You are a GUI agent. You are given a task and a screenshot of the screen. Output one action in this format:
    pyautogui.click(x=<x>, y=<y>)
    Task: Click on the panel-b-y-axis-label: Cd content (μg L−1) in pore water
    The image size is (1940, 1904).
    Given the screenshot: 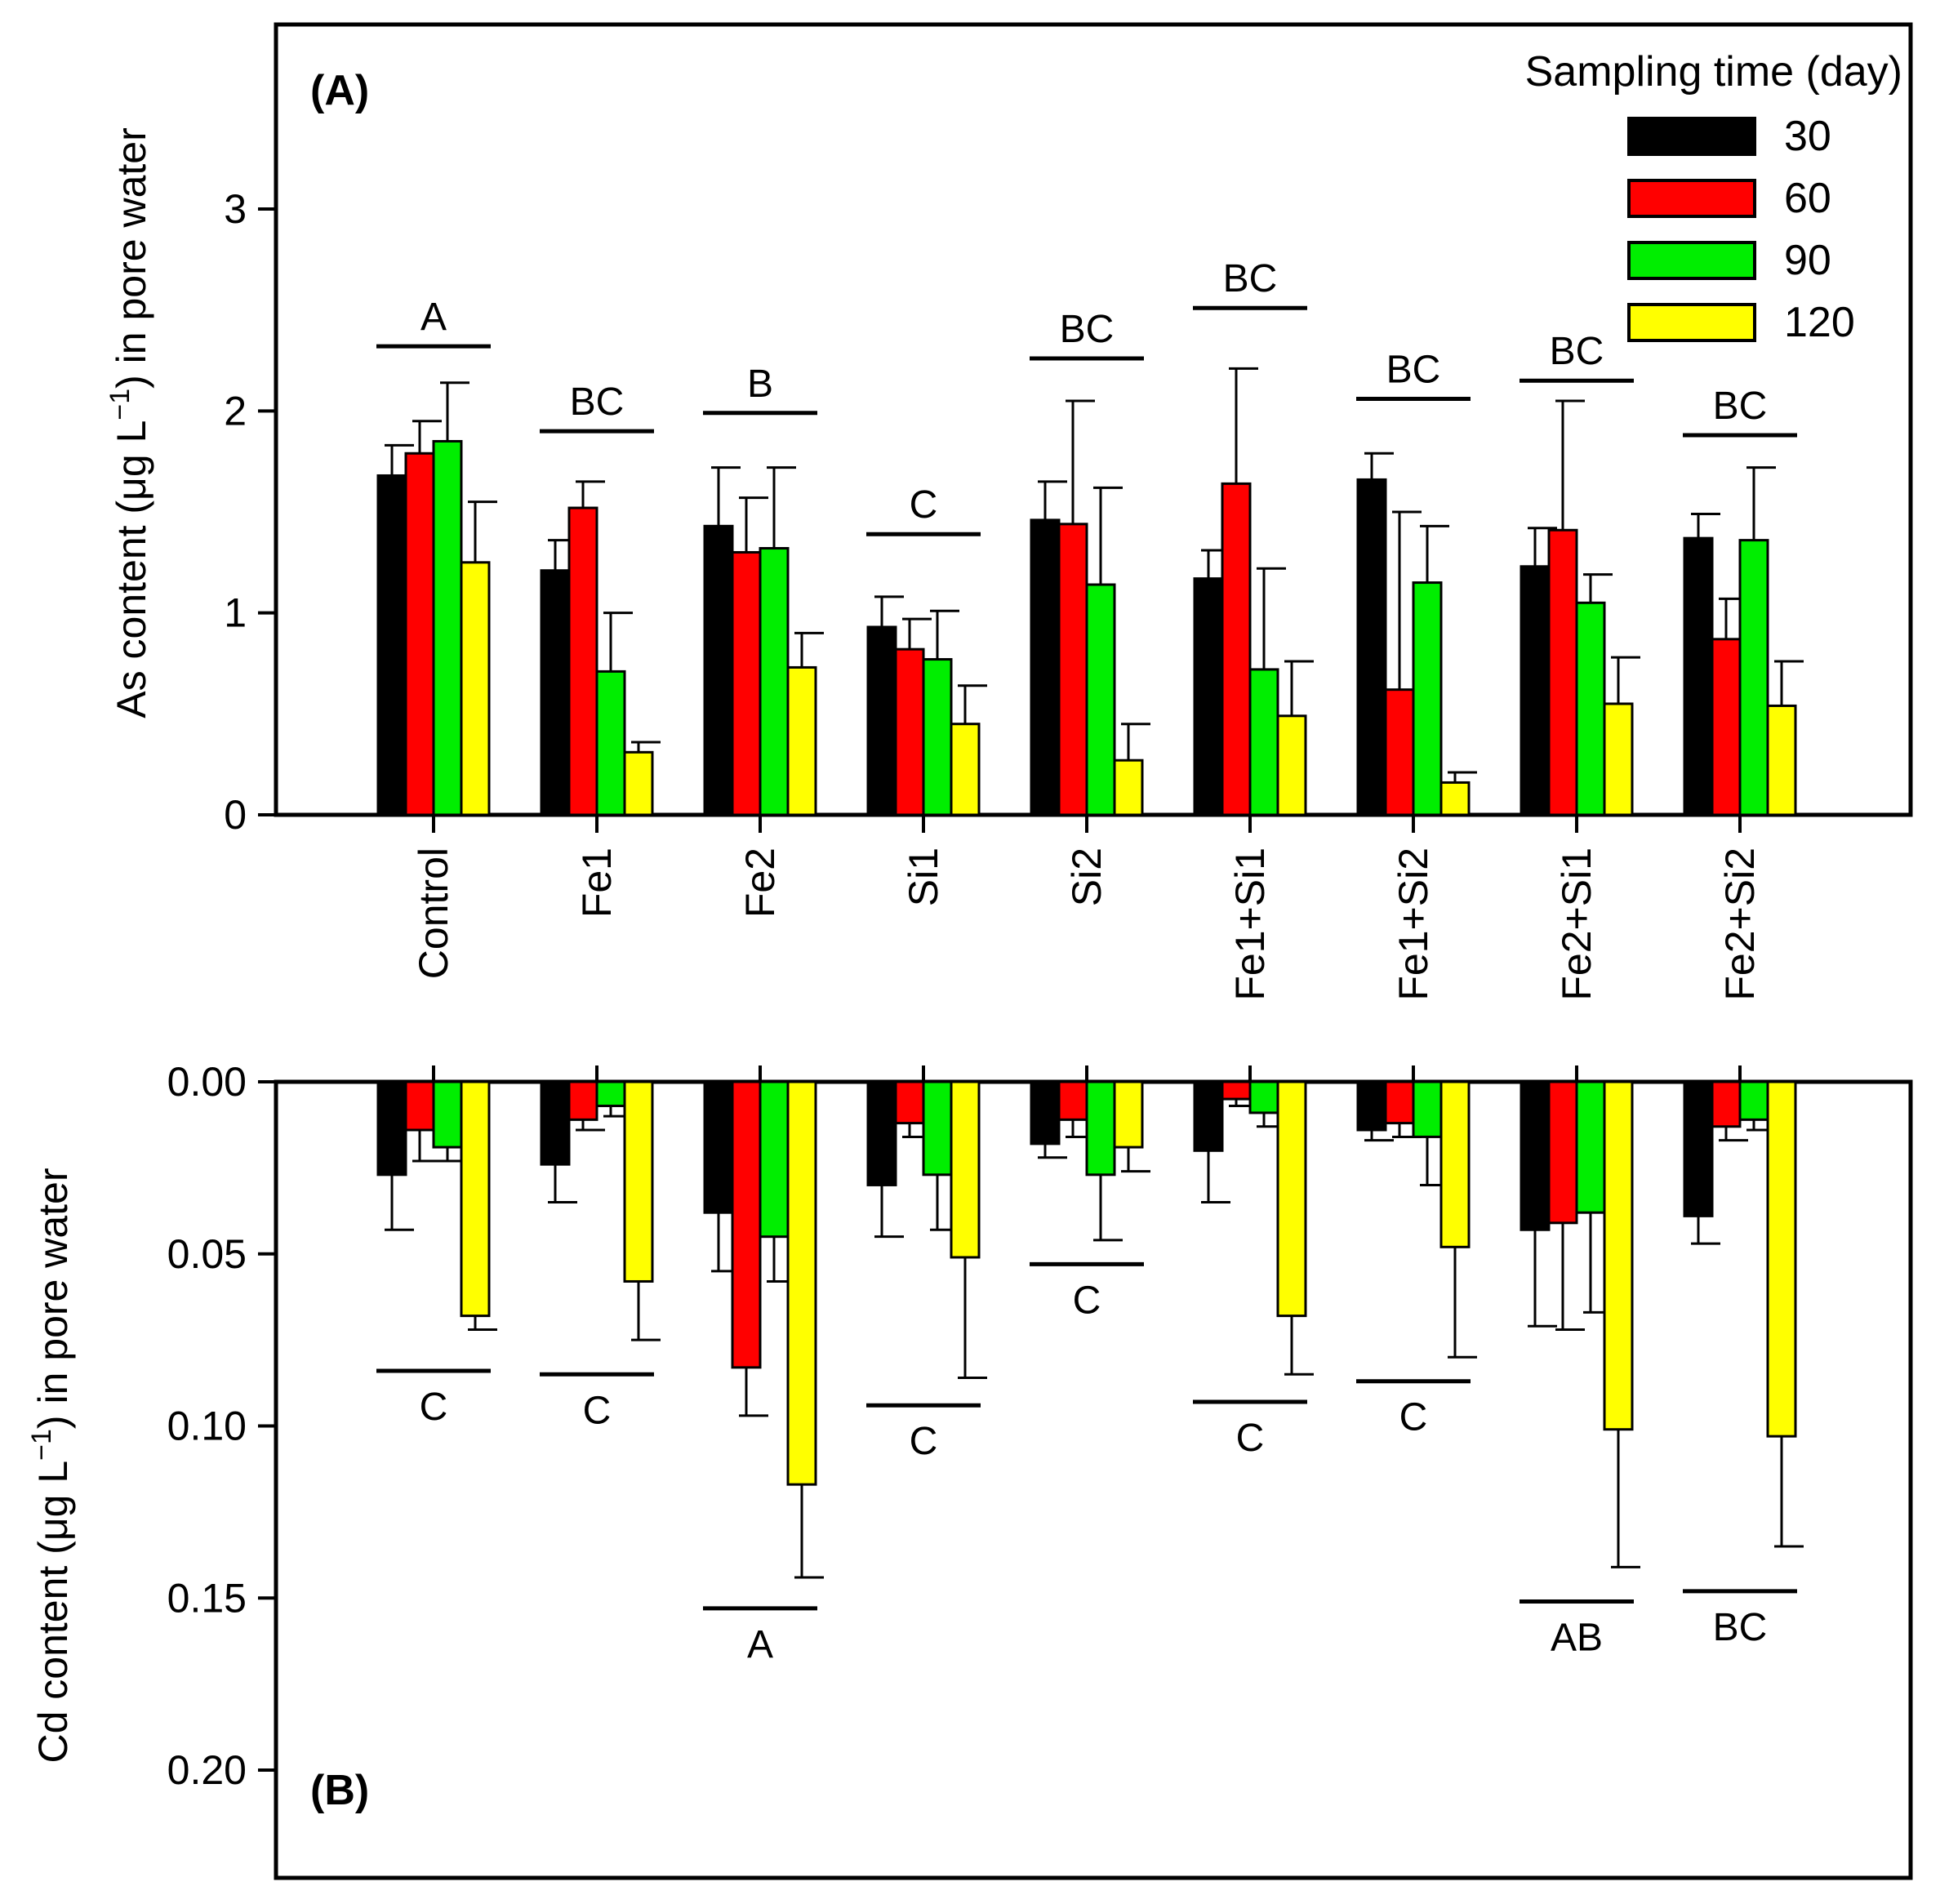 What is the action you would take?
    pyautogui.click(x=51, y=1465)
    